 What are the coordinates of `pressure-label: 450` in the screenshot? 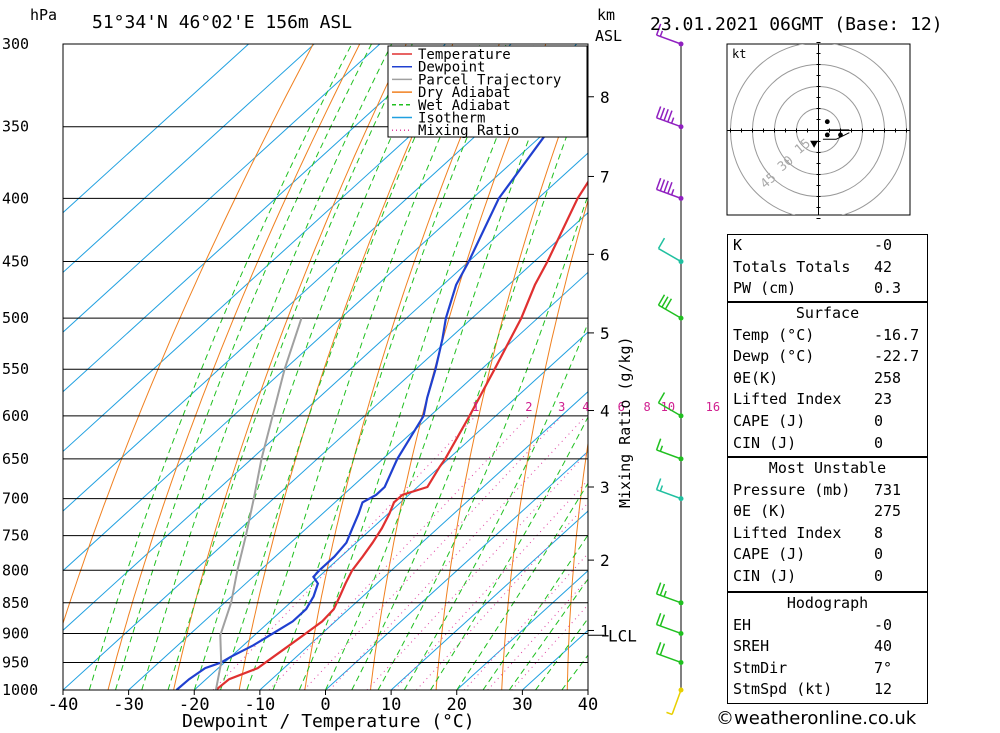 It's located at (15, 262).